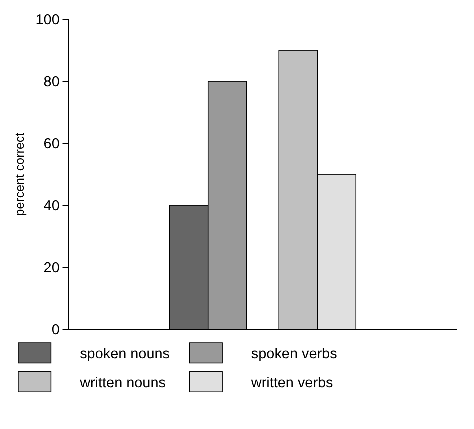 The width and height of the screenshot is (474, 429). What do you see at coordinates (122, 384) in the screenshot?
I see `legend-label: written nouns` at bounding box center [122, 384].